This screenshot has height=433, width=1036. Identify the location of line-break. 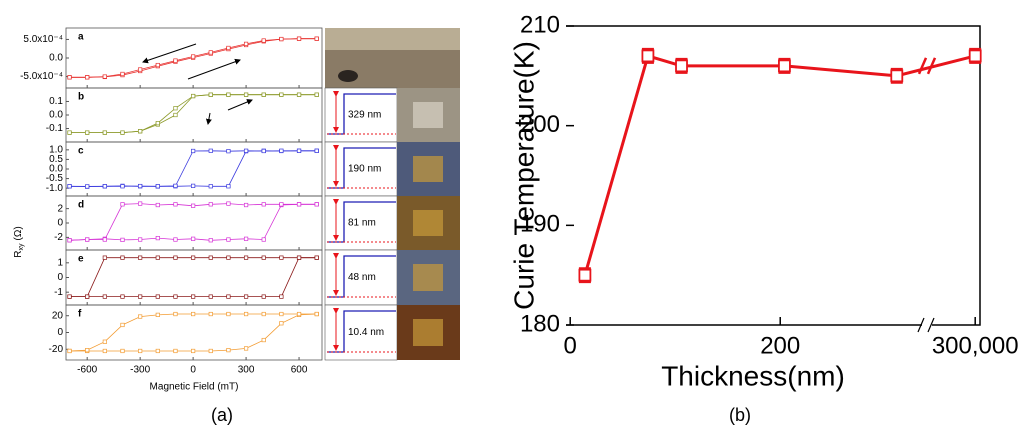
(927, 66).